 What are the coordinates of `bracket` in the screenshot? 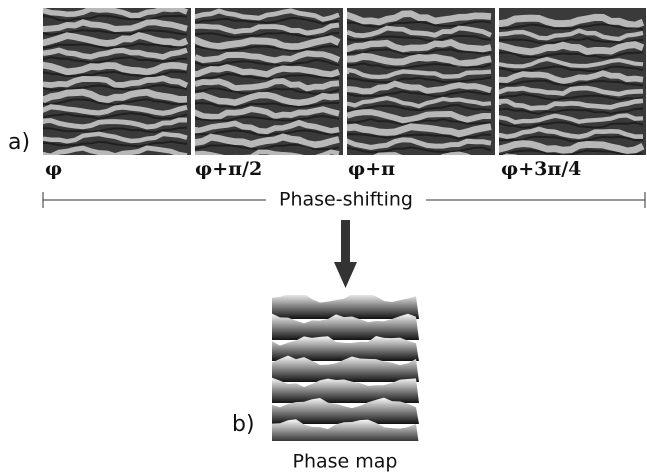 It's located at (344, 200).